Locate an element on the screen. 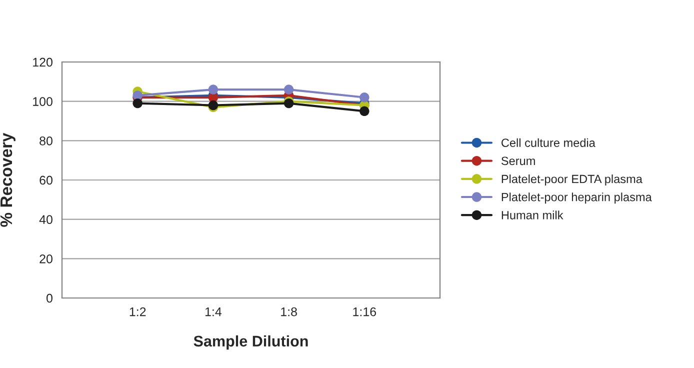 This screenshot has width=694, height=368. x-tick-label: 1:4 is located at coordinates (213, 311).